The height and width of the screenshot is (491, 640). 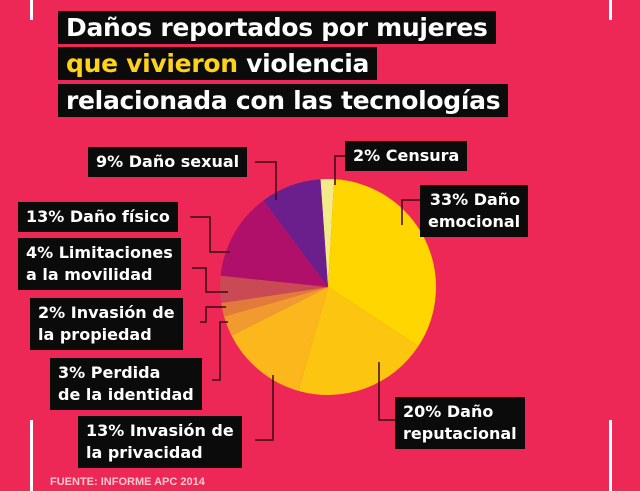 I want to click on label-movilidad-1: 4% Limitaciones, so click(x=99, y=252).